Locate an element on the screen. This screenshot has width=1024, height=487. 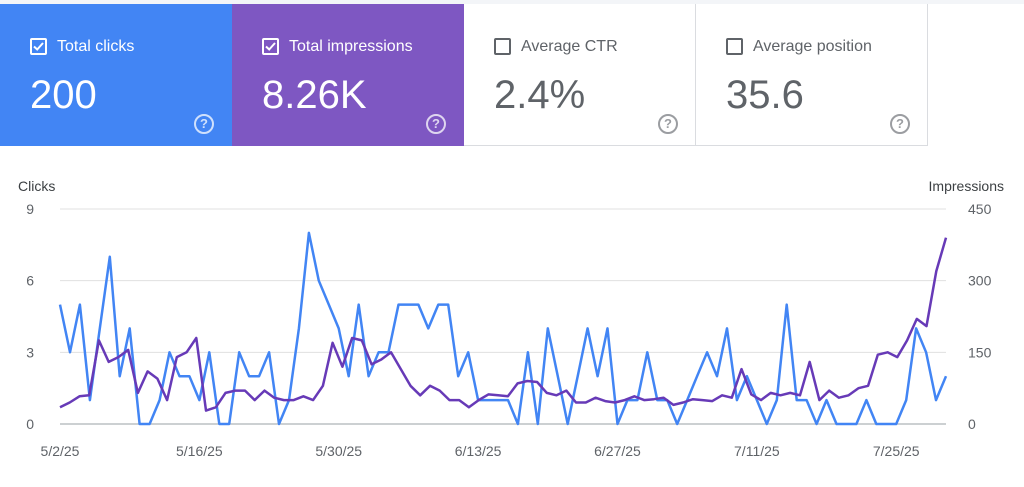
average-ctr-card: Average CTR 2.4% ? is located at coordinates (580, 75).